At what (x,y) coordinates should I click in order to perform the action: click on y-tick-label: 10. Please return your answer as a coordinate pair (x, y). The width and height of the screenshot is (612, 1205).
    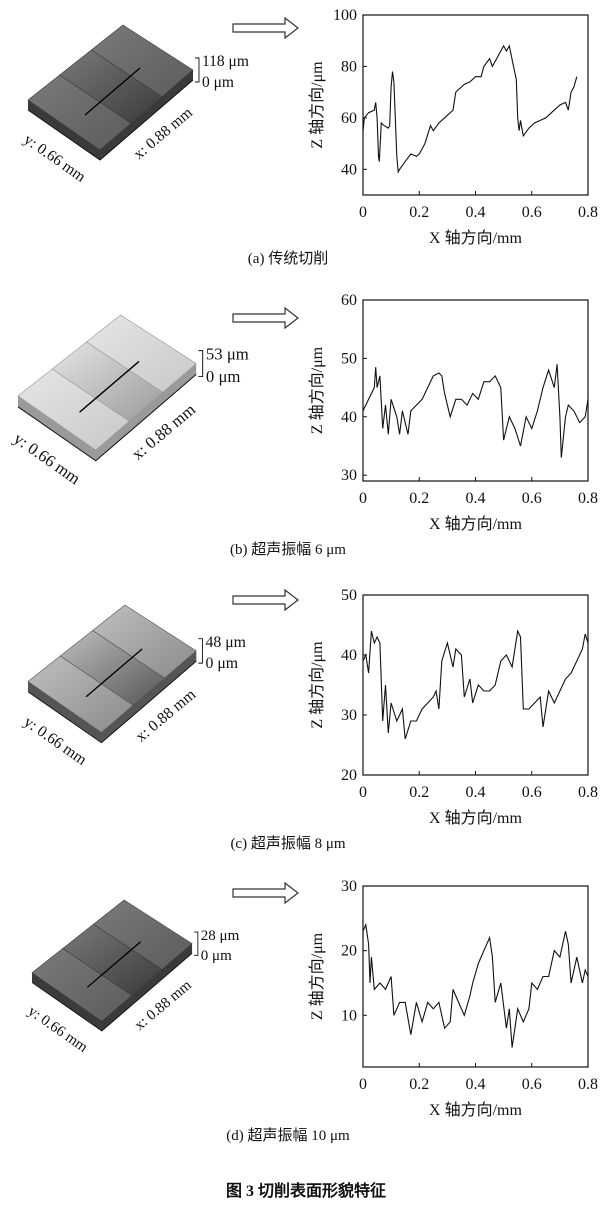
    Looking at the image, I should click on (349, 1015).